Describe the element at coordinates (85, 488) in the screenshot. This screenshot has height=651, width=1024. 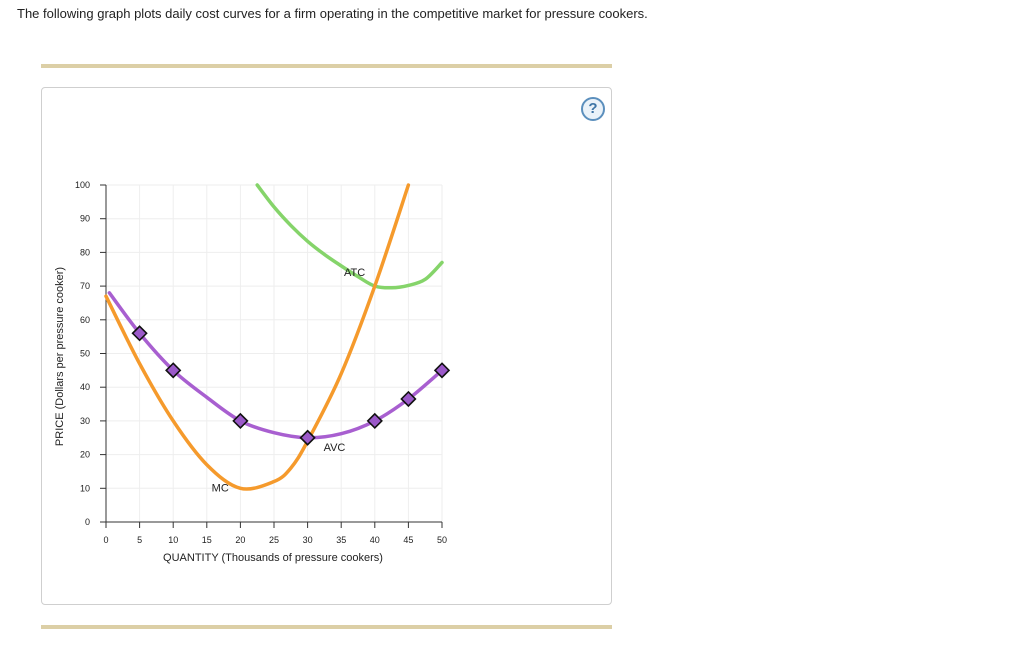
I see `y-tick-label: 10` at that location.